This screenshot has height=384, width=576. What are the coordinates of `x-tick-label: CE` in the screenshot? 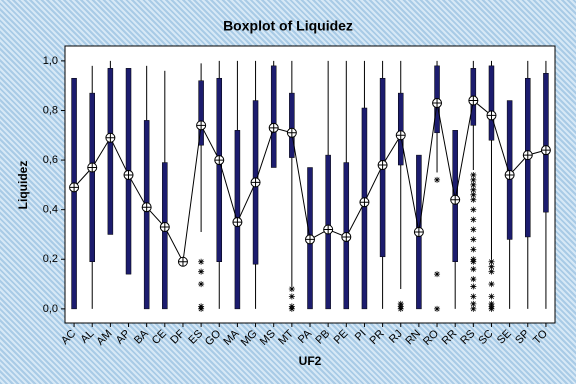 It's located at (159, 337).